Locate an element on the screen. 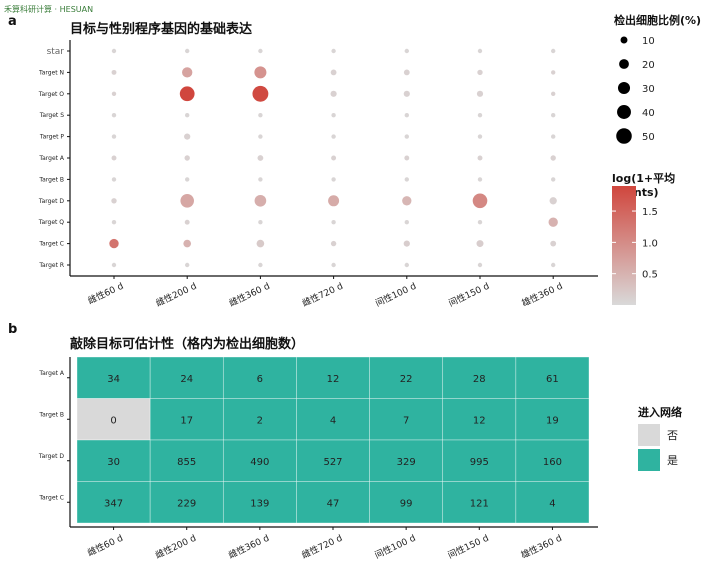 This screenshot has height=571, width=720. size-legend-title: 检出细胞比例(%) is located at coordinates (658, 20).